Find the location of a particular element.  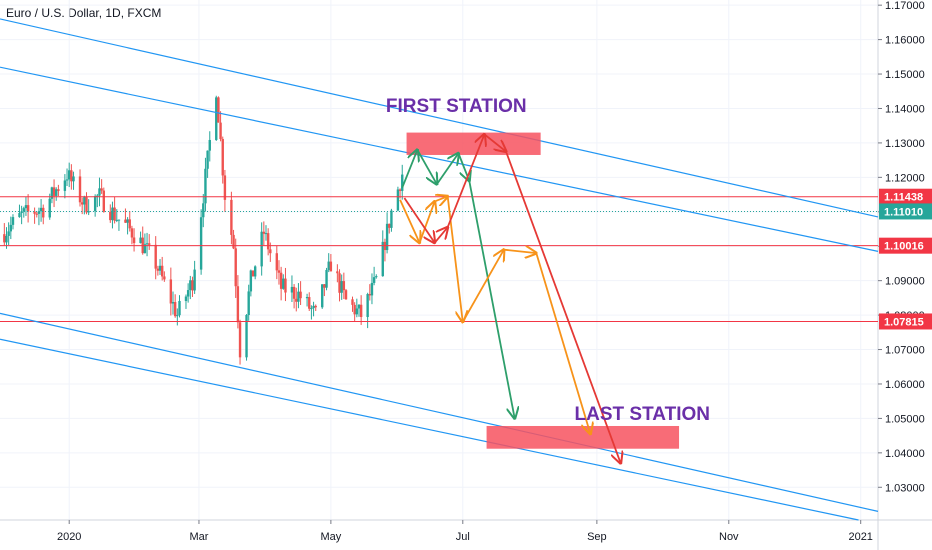

annotation-label: FIRST STATION is located at coordinates (456, 106).